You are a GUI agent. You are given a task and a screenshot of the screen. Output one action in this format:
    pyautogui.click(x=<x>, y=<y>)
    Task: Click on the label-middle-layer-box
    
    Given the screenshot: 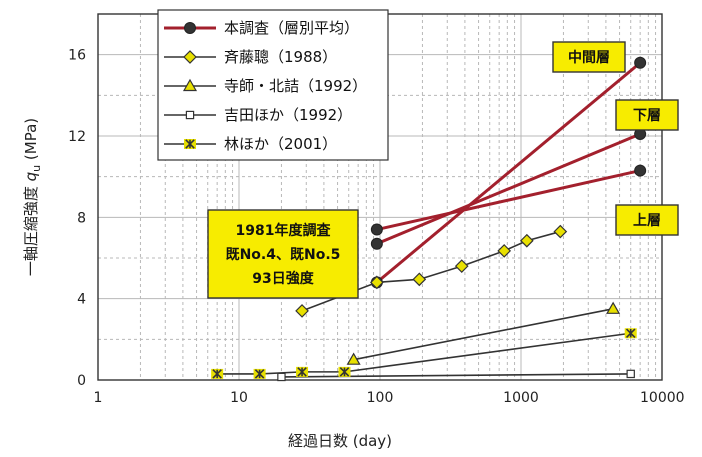 What is the action you would take?
    pyautogui.click(x=589, y=57)
    